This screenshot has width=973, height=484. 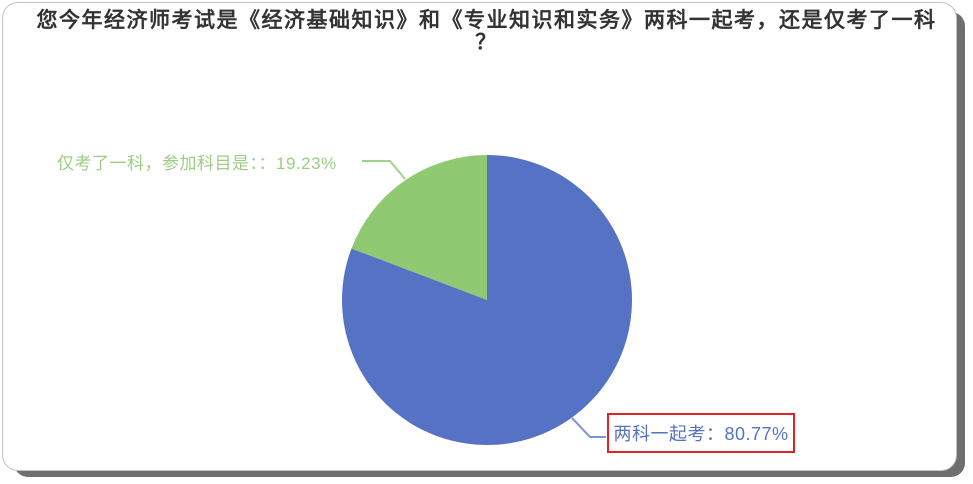 I want to click on slice-label-both-subjects: 两科一起考：80.77%, so click(x=701, y=434).